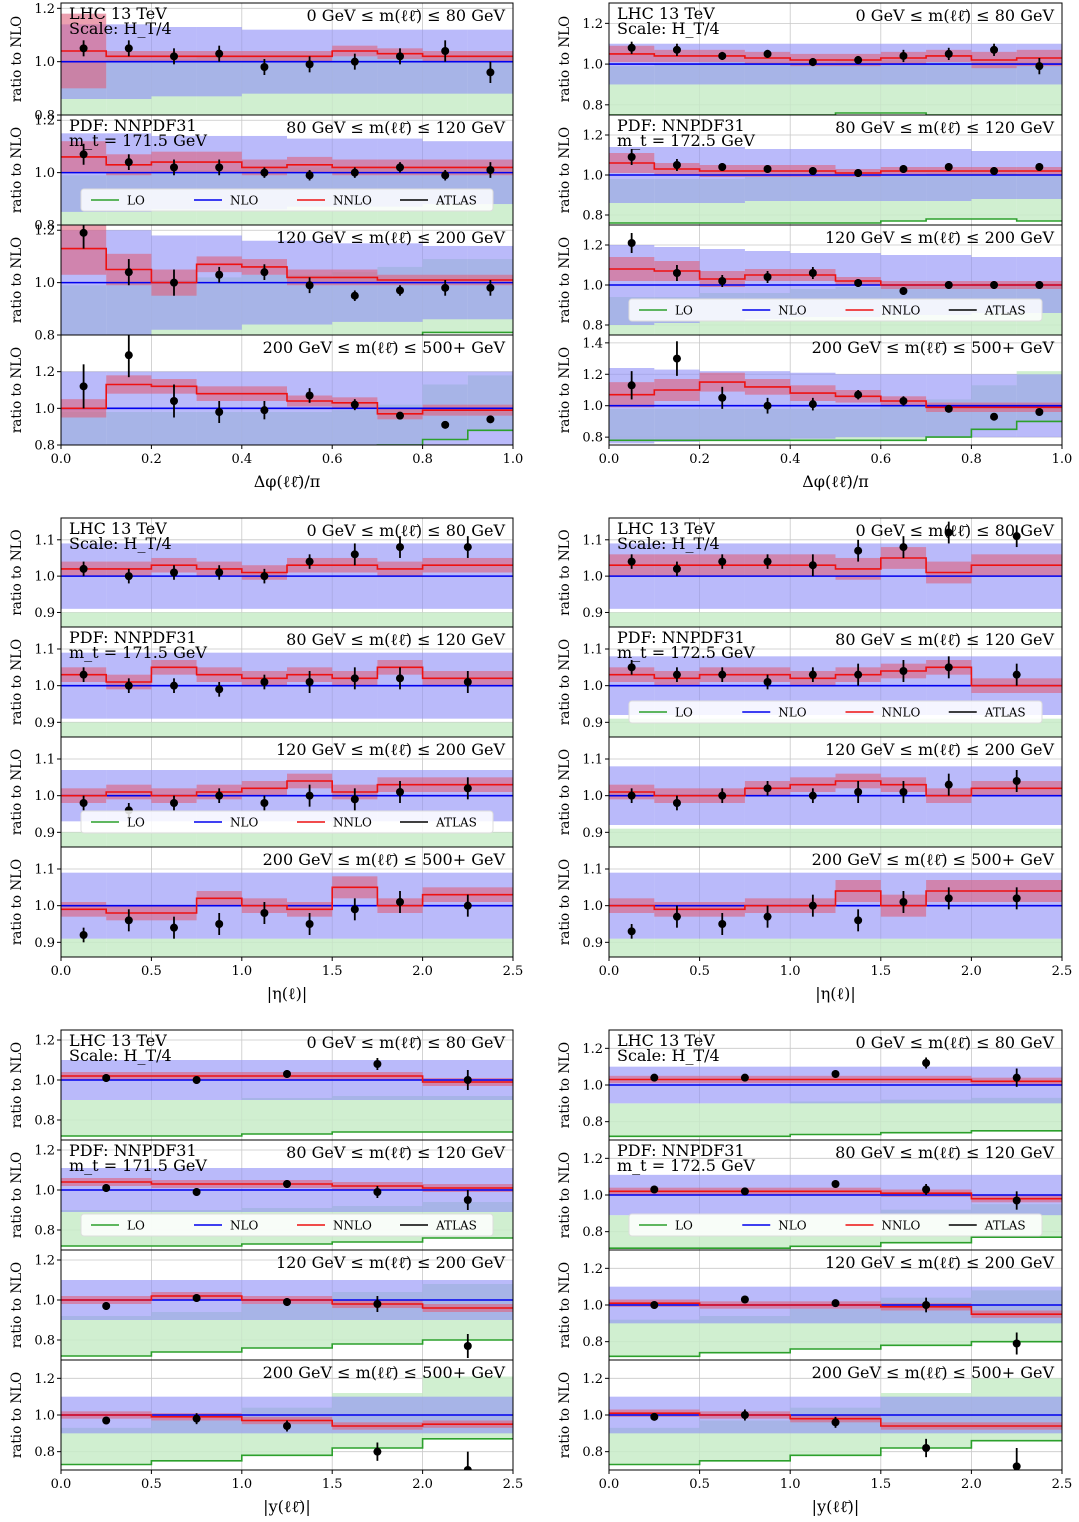 The image size is (1079, 1522). I want to click on legend-box, so click(835, 310).